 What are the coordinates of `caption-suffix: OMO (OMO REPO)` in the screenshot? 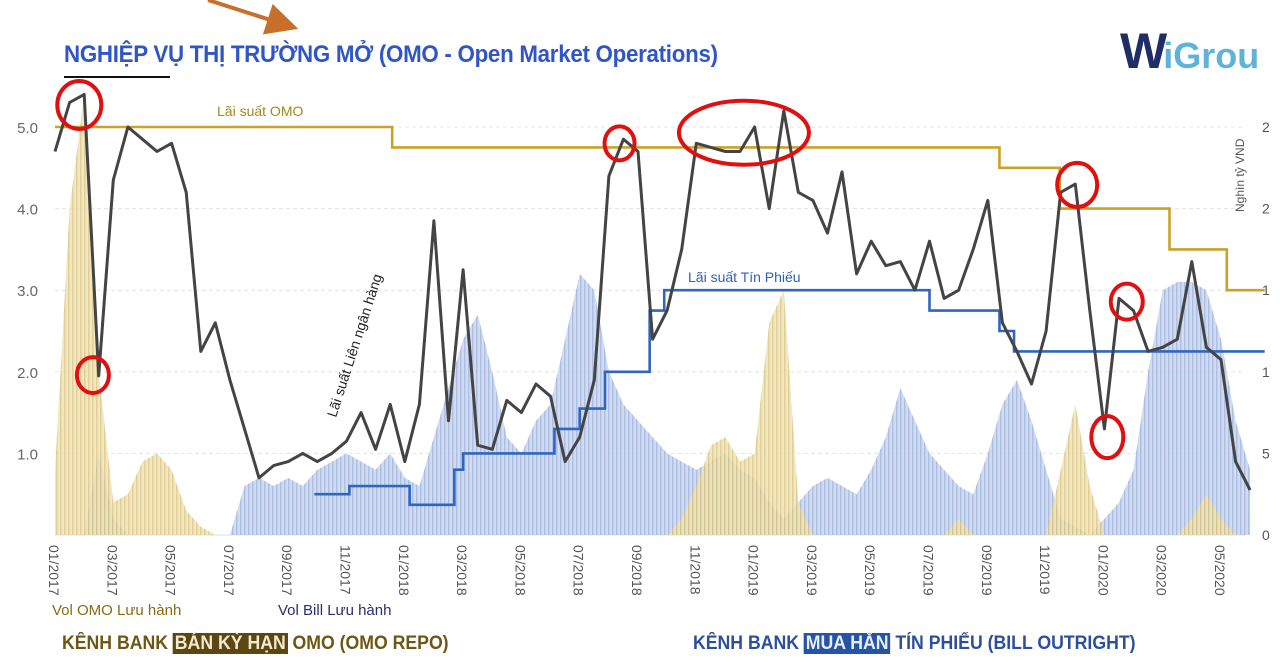 It's located at (368, 643).